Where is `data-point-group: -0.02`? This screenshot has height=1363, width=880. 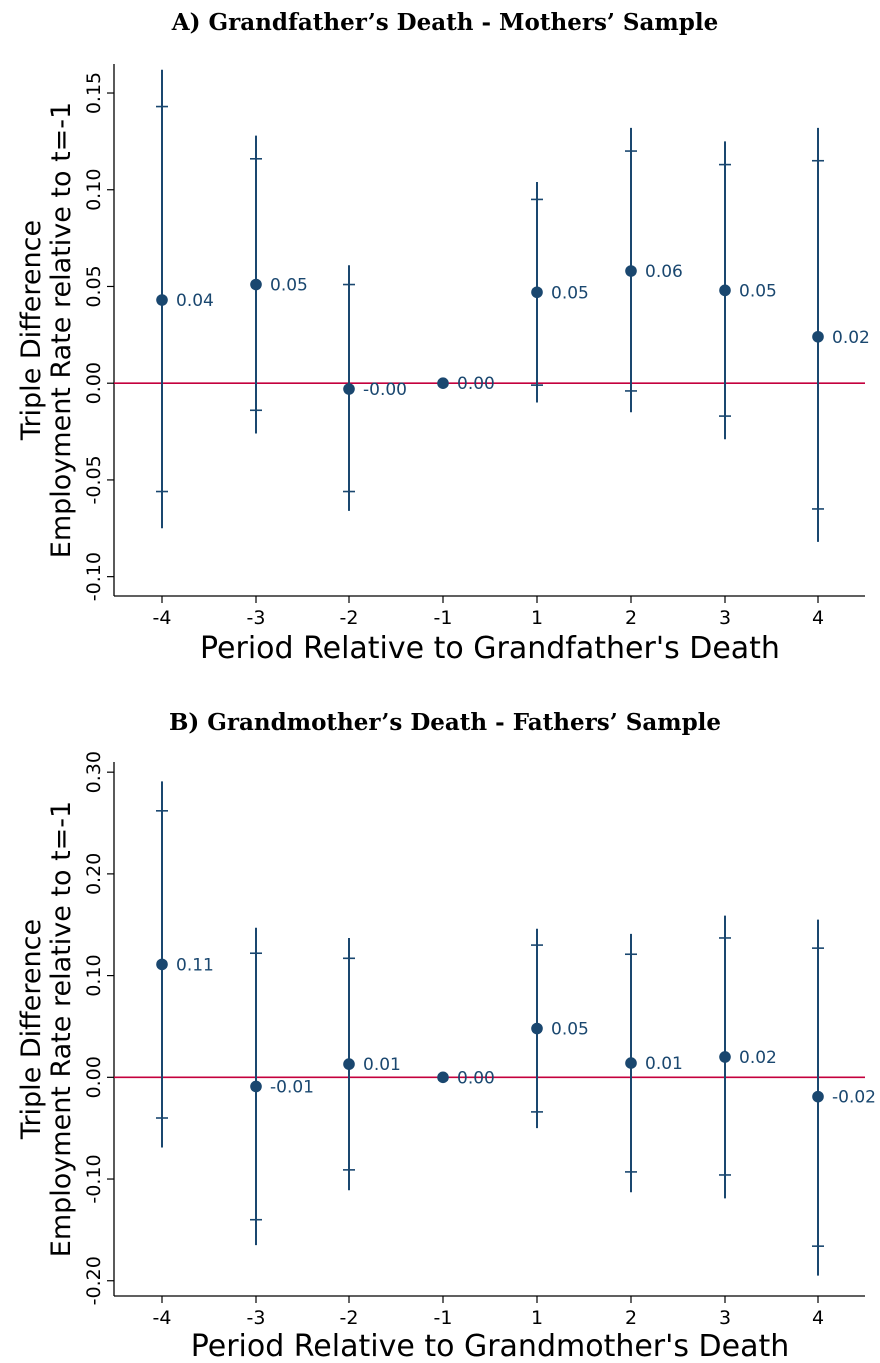 data-point-group: -0.02 is located at coordinates (844, 1097).